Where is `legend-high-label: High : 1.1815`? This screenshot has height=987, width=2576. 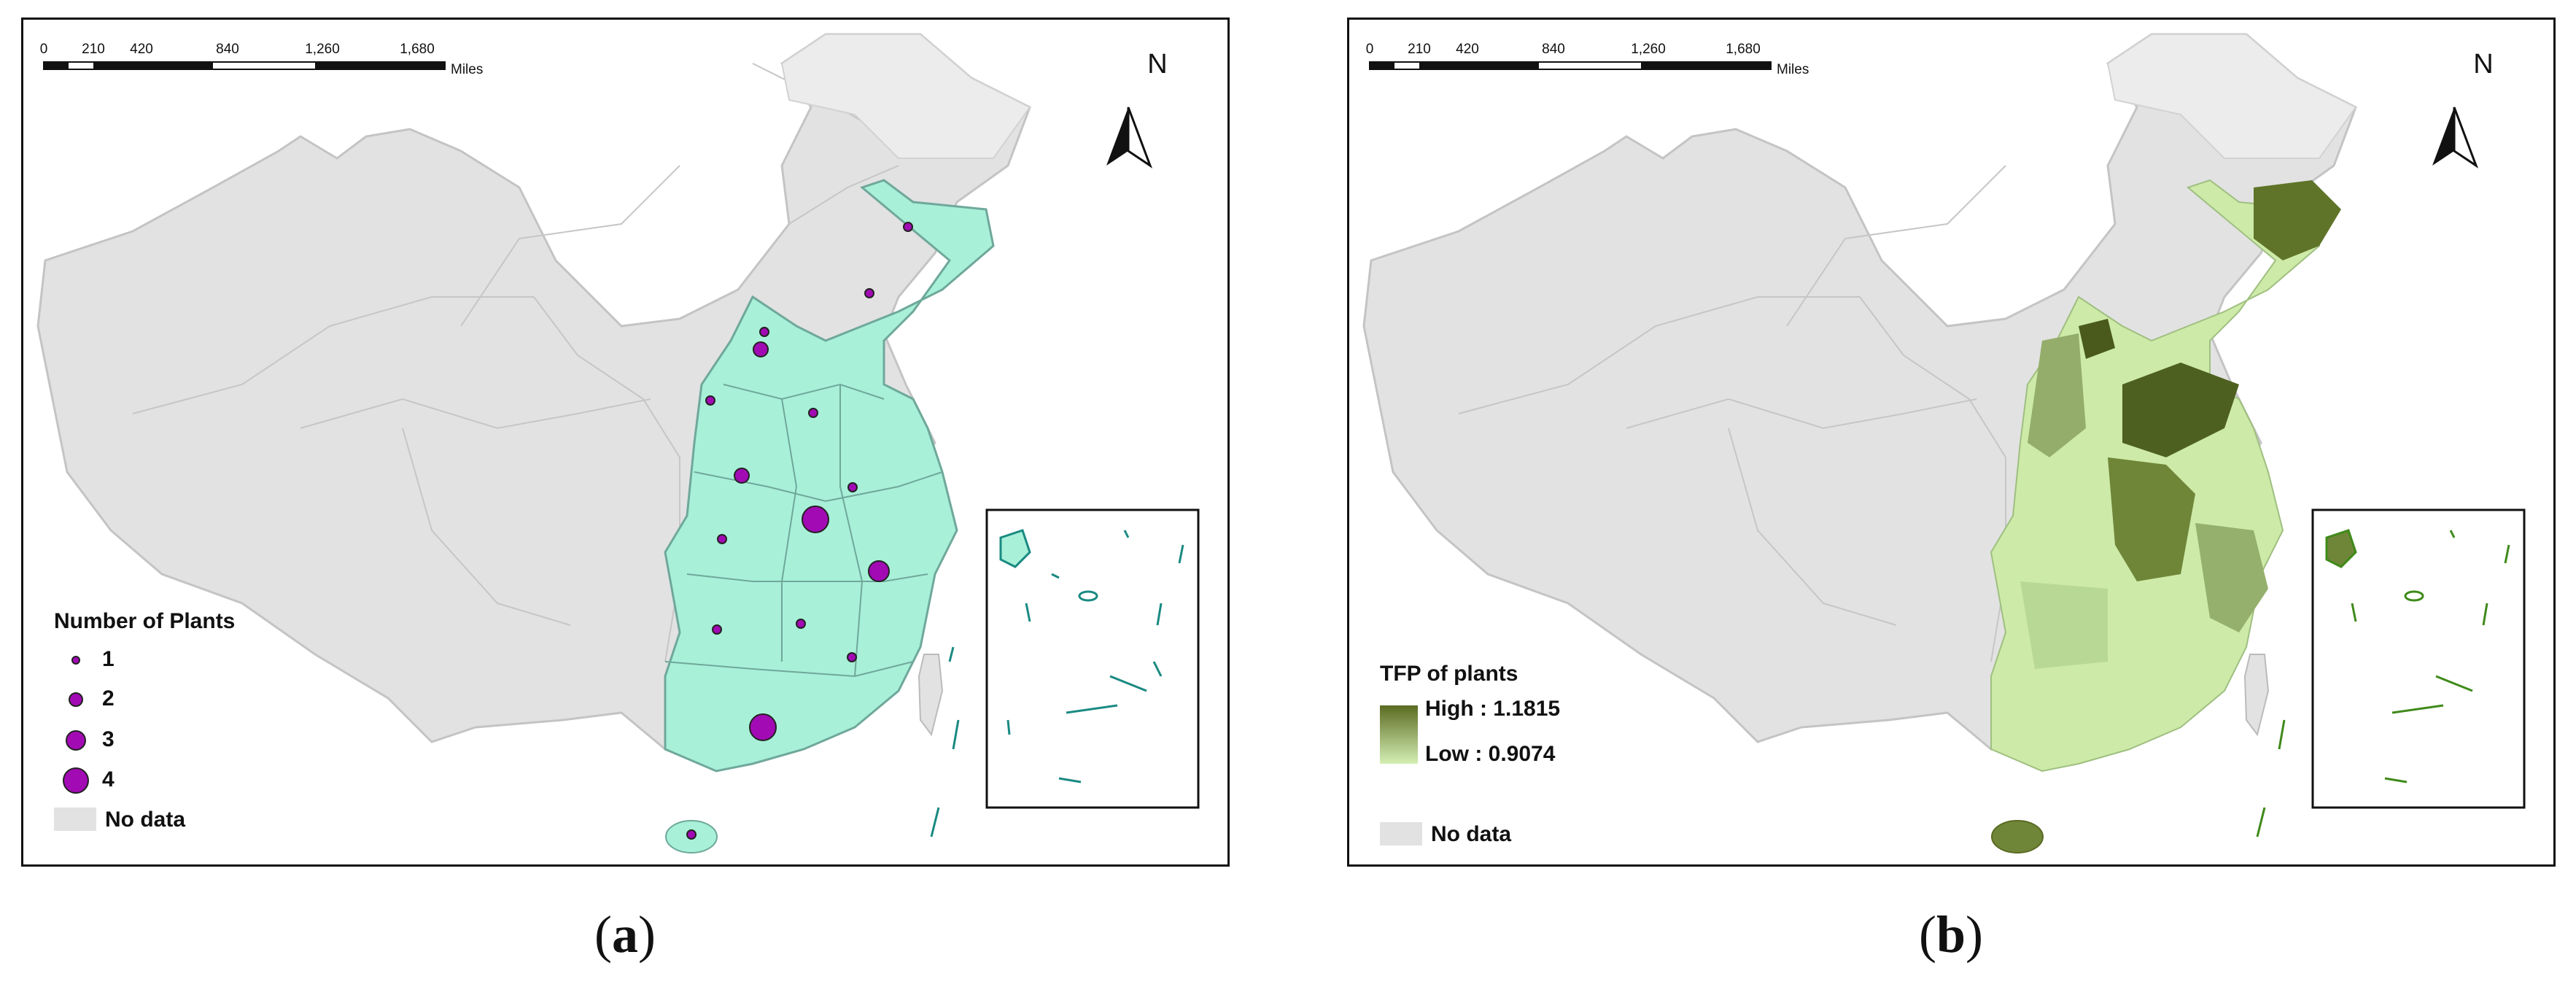 legend-high-label: High : 1.1815 is located at coordinates (1493, 709).